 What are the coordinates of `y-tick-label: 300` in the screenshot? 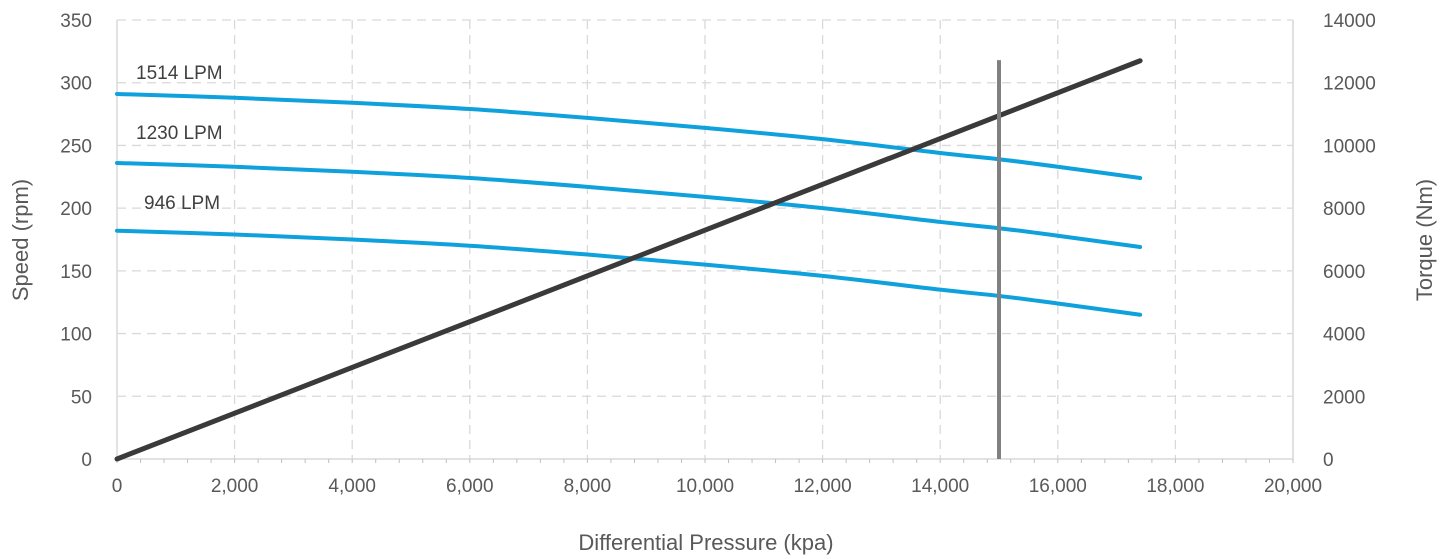 It's located at (76, 84).